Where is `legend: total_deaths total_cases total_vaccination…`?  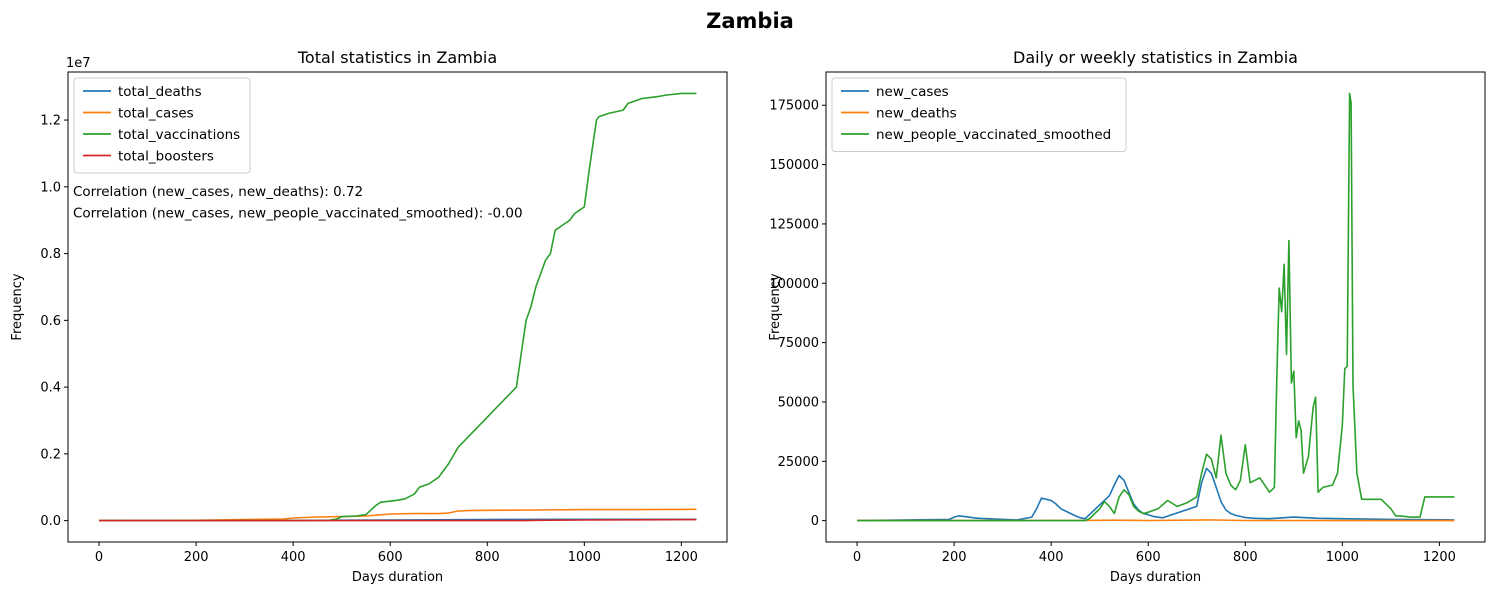
legend: total_deaths total_cases total_vaccination… is located at coordinates (162, 125).